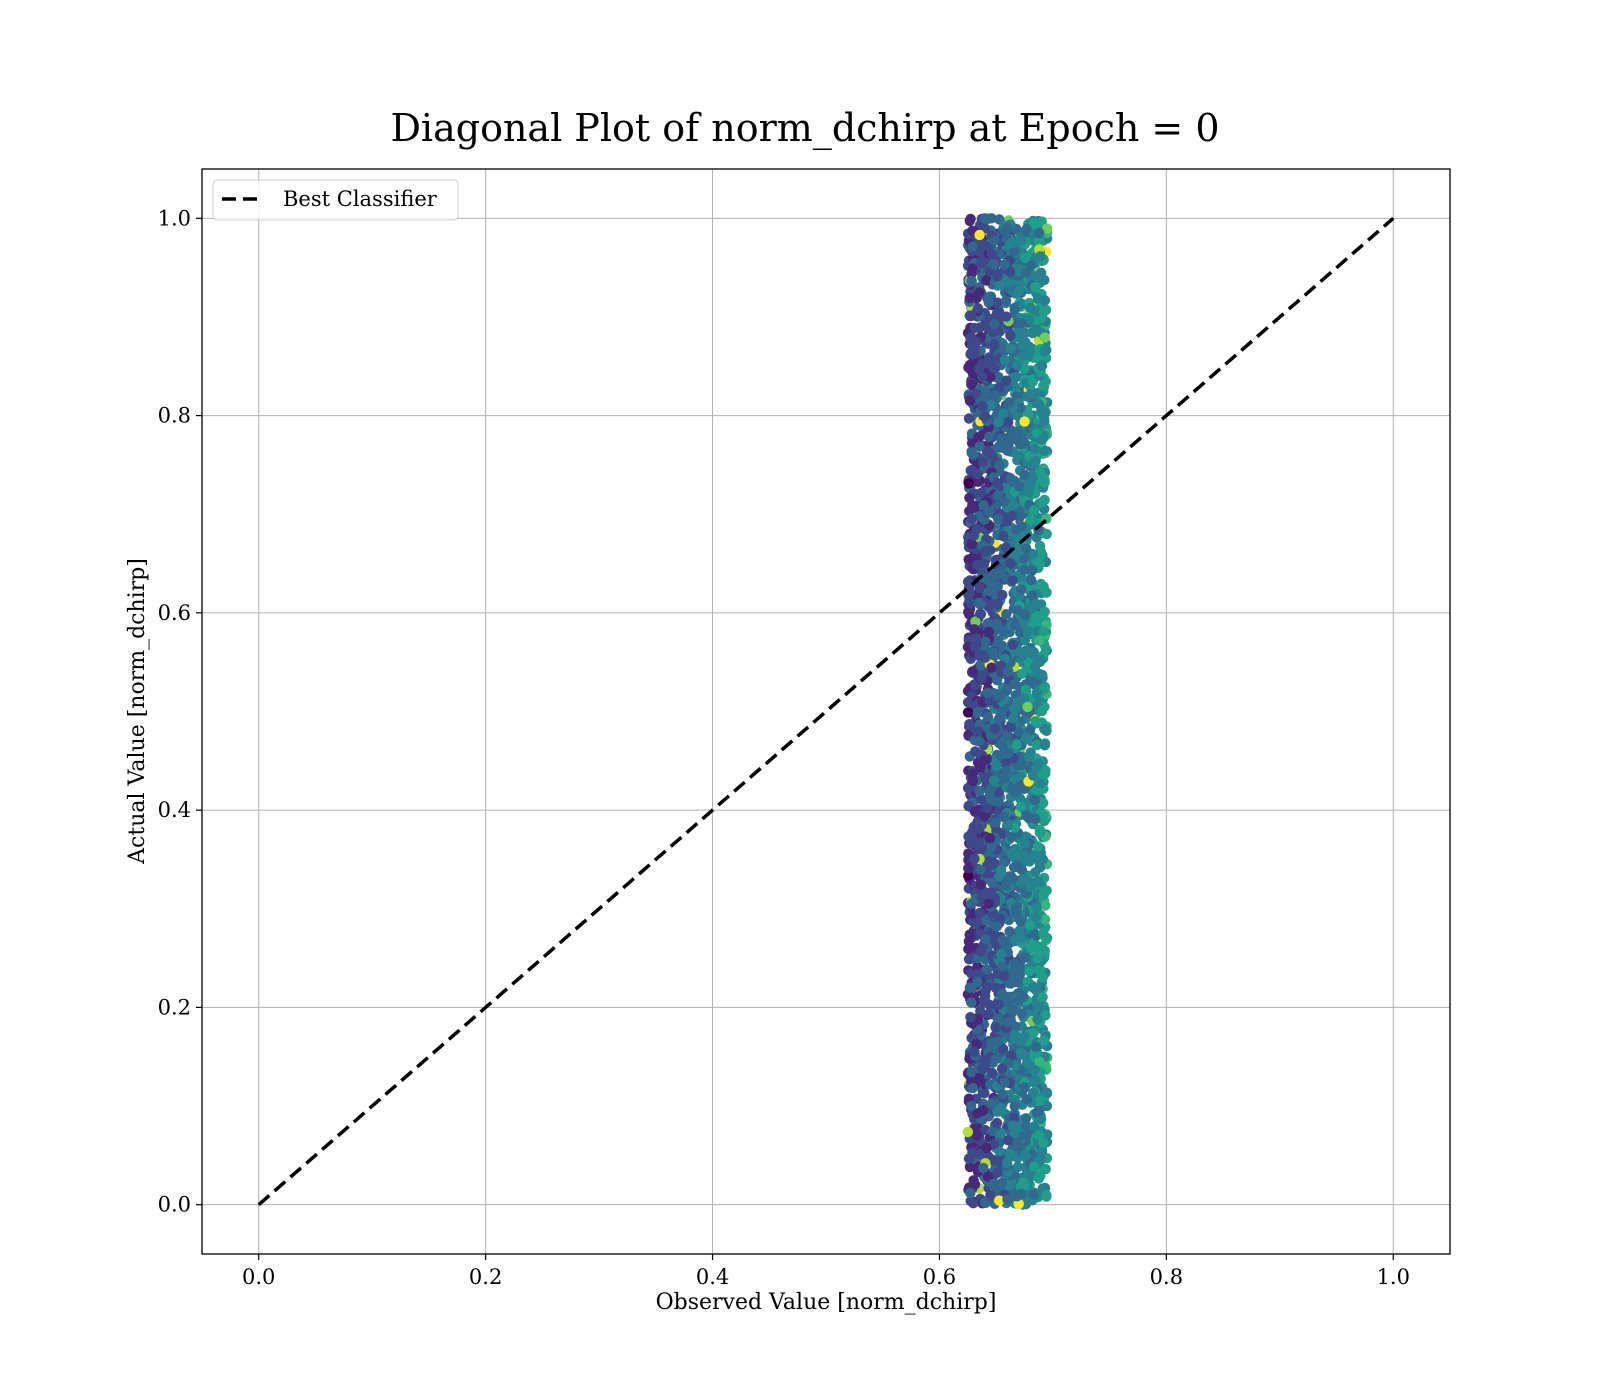 Image resolution: width=1600 pixels, height=1400 pixels. What do you see at coordinates (174, 810) in the screenshot?
I see `y-tick-label: 0.4` at bounding box center [174, 810].